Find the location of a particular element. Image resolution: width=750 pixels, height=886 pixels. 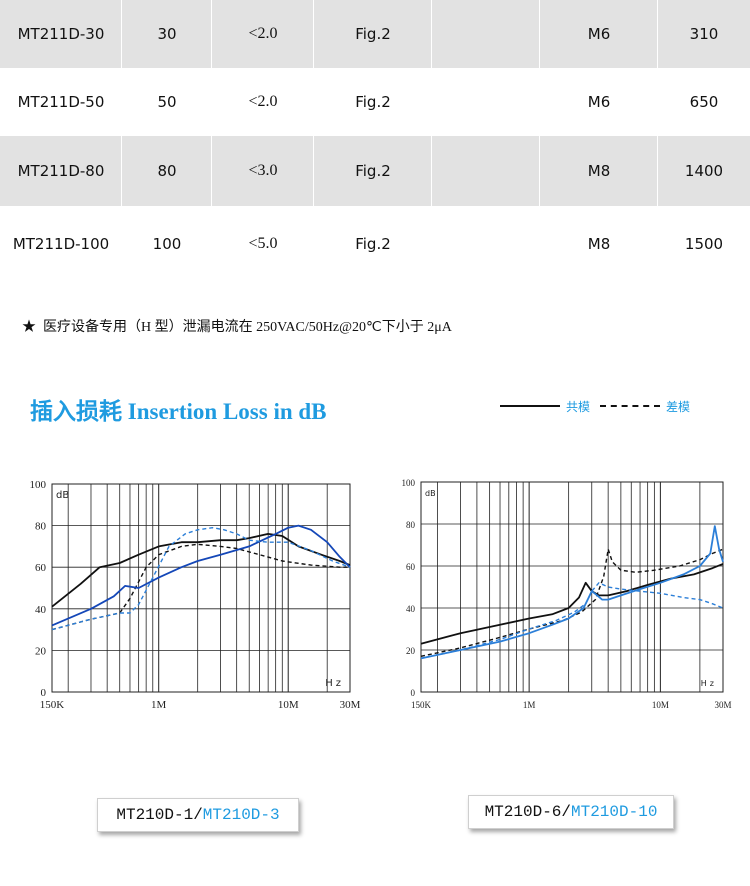

legend-differential-mode: 差模 is located at coordinates (650, 406).